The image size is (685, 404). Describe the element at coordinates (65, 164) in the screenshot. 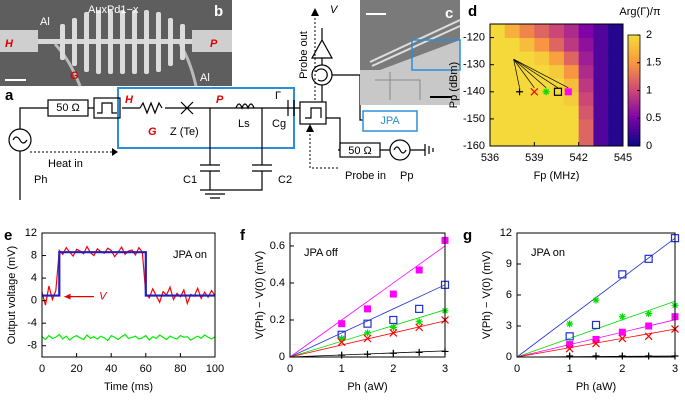

I see `heat-label: Heat in` at that location.